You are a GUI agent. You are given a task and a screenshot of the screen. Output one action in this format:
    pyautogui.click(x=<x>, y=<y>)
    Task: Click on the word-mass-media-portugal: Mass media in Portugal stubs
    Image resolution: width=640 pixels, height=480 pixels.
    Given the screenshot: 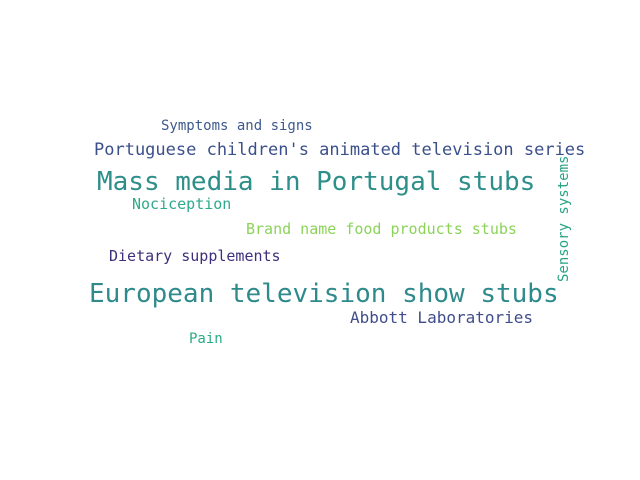 What is the action you would take?
    pyautogui.click(x=316, y=182)
    